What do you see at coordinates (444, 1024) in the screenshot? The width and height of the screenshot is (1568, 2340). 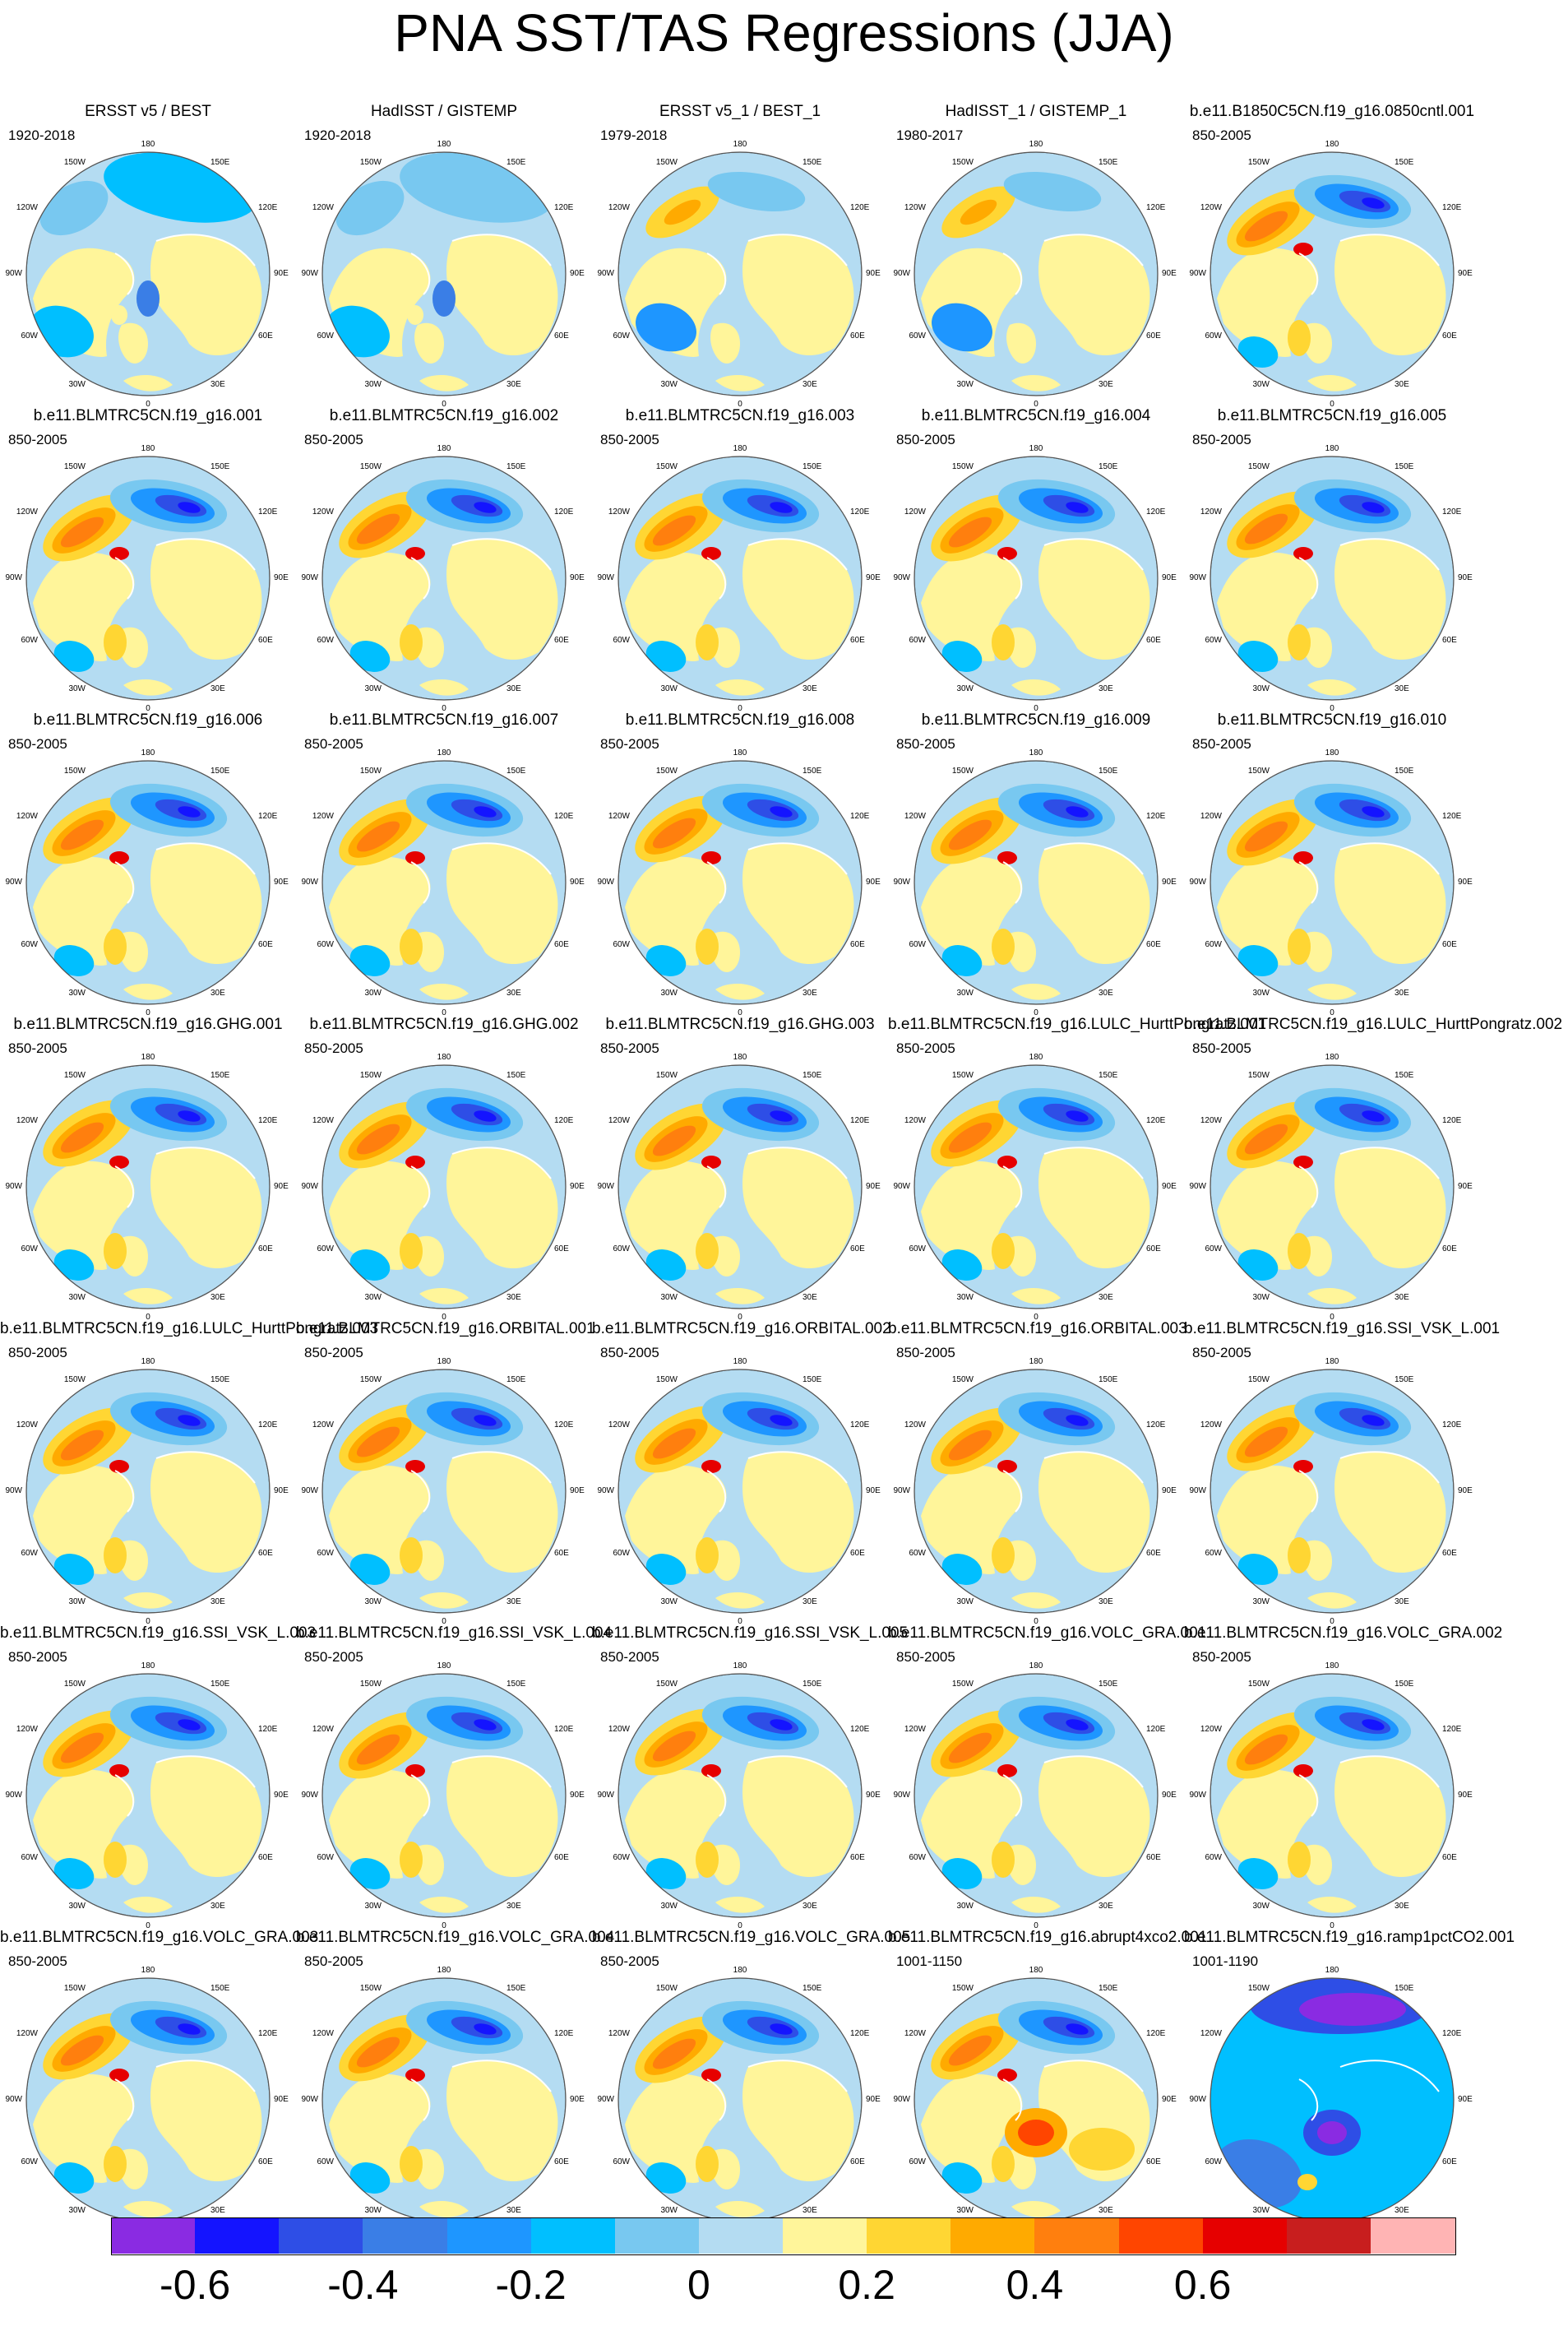 I see `panel-title: b.e11.BLMTRC5CN.f19_g16.GHG.002` at bounding box center [444, 1024].